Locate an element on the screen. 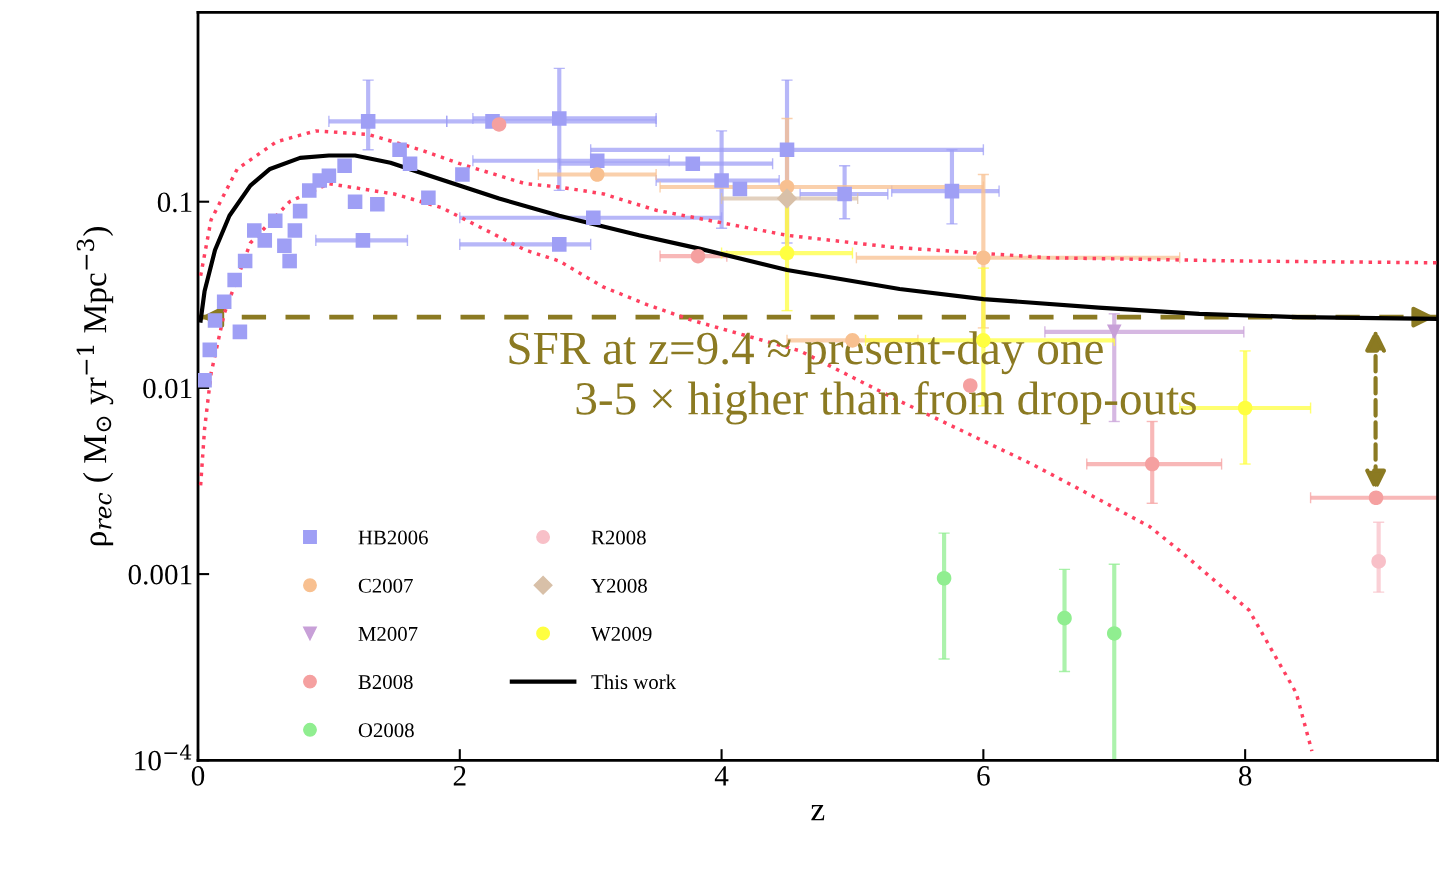 This screenshot has height=882, width=1439. text: ρ$_{rec}$ ( M$_{⊙}$ yr$^{−1}$ Mpc$^{−3}$) is located at coordinates (95, 386).